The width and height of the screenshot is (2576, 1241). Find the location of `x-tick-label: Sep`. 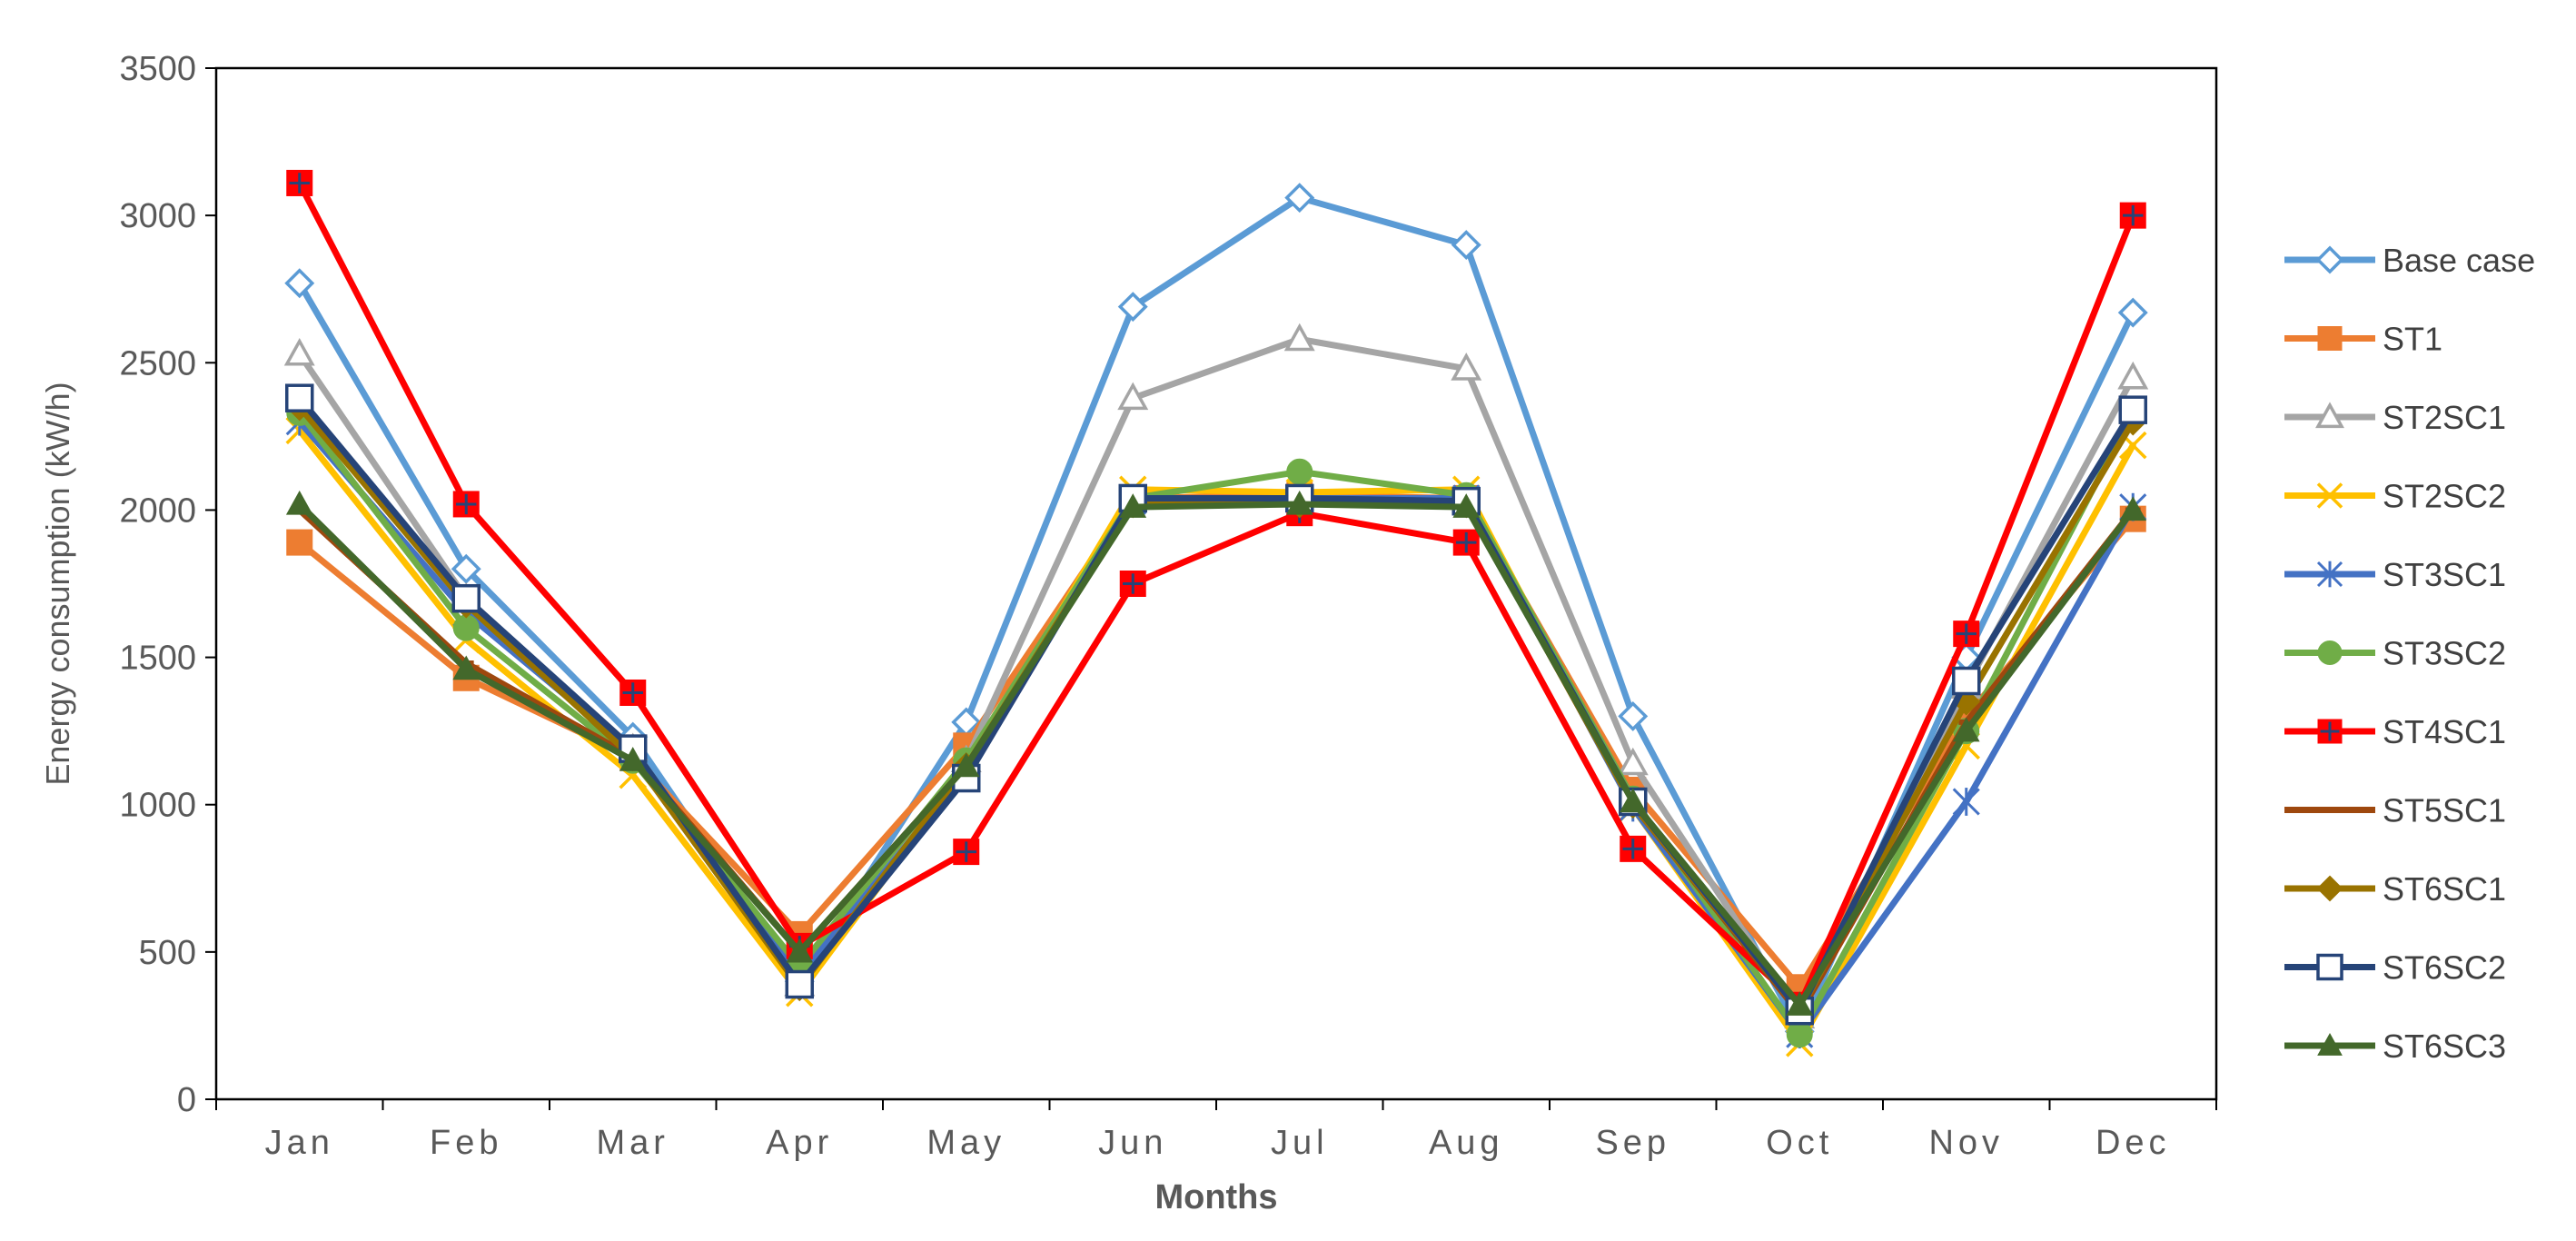

x-tick-label: Sep is located at coordinates (1632, 1143).